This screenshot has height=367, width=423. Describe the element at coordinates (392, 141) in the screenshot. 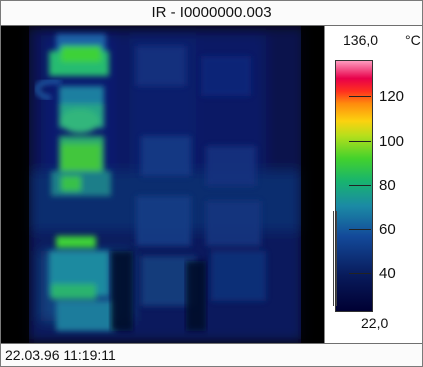

I see `scale-tick-label: 100` at that location.